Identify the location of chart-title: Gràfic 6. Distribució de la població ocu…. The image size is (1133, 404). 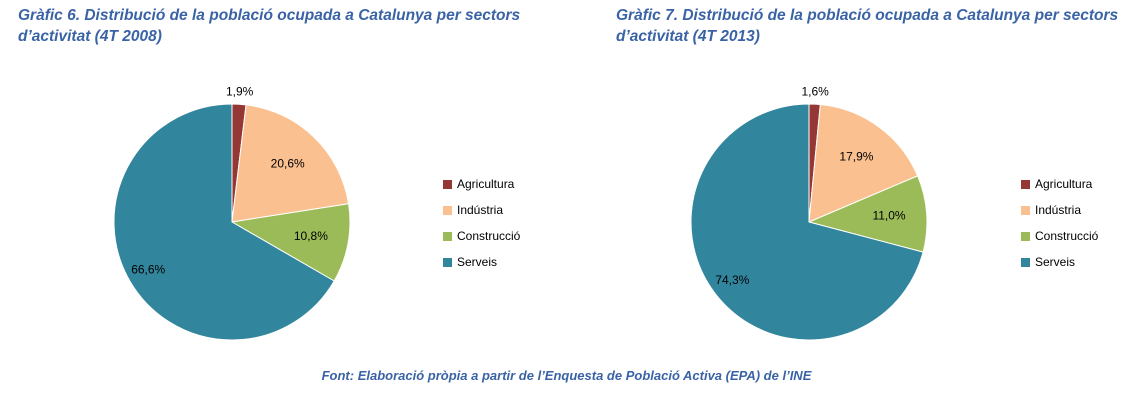
(269, 26).